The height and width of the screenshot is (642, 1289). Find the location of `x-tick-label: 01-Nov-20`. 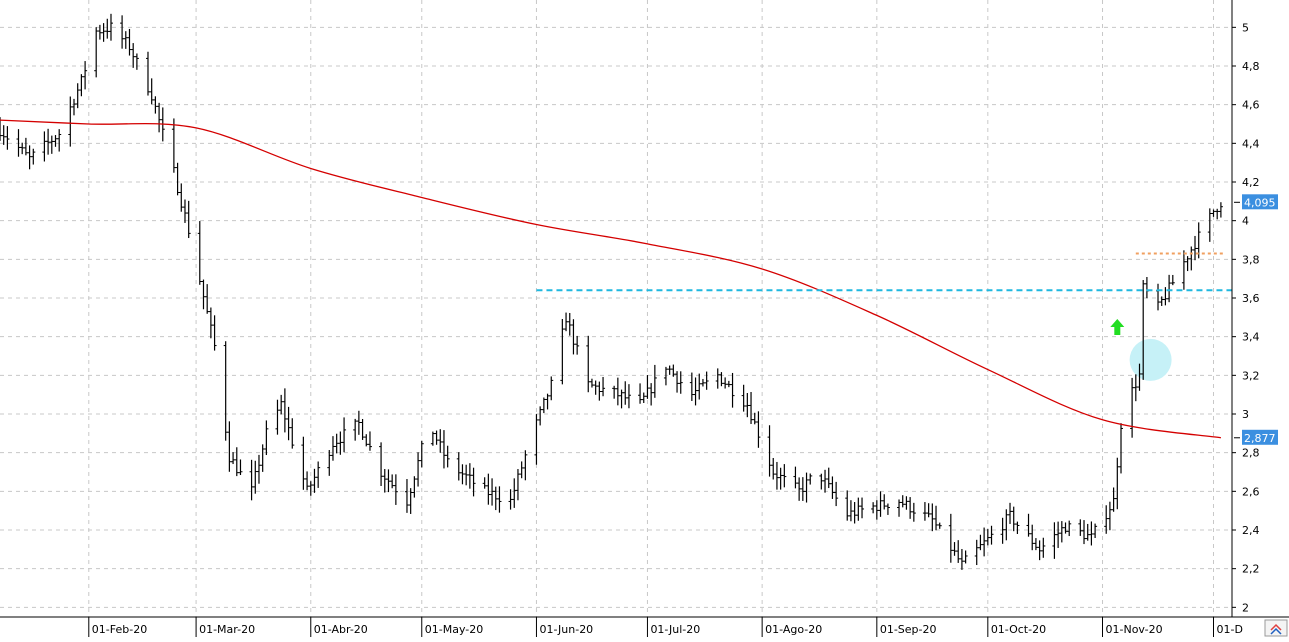

x-tick-label: 01-Nov-20 is located at coordinates (1134, 629).